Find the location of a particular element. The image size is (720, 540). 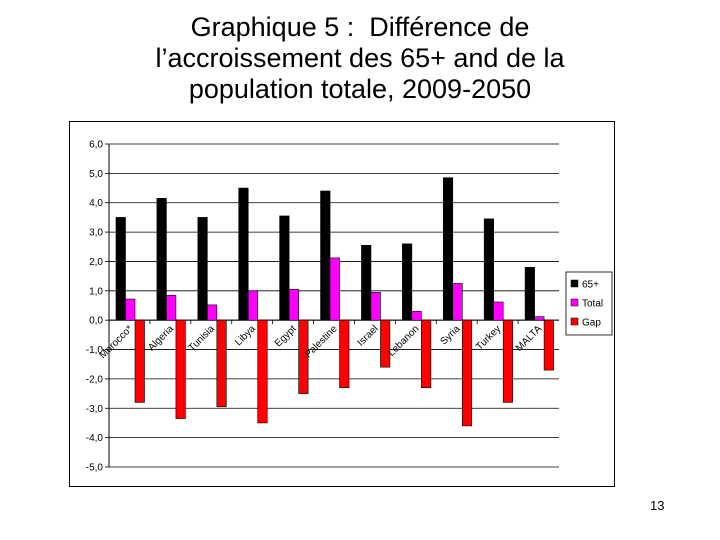

y-tick-label: -2,0 is located at coordinates (95, 379).